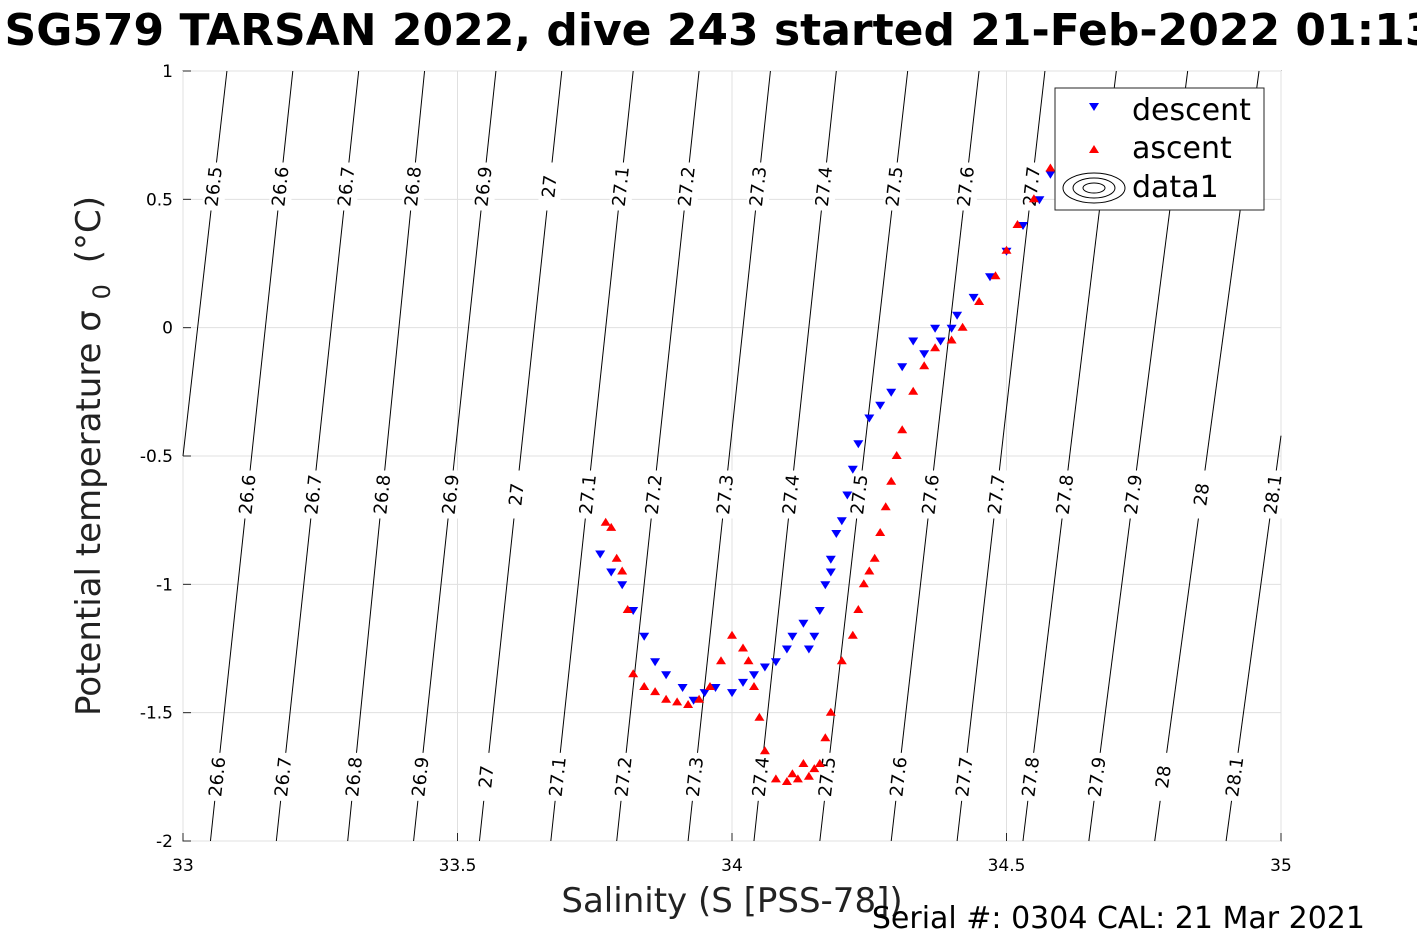 The width and height of the screenshot is (1417, 945). What do you see at coordinates (94, 456) in the screenshot?
I see `y-axis-label: Potential temperature σ 0 (°C)` at bounding box center [94, 456].